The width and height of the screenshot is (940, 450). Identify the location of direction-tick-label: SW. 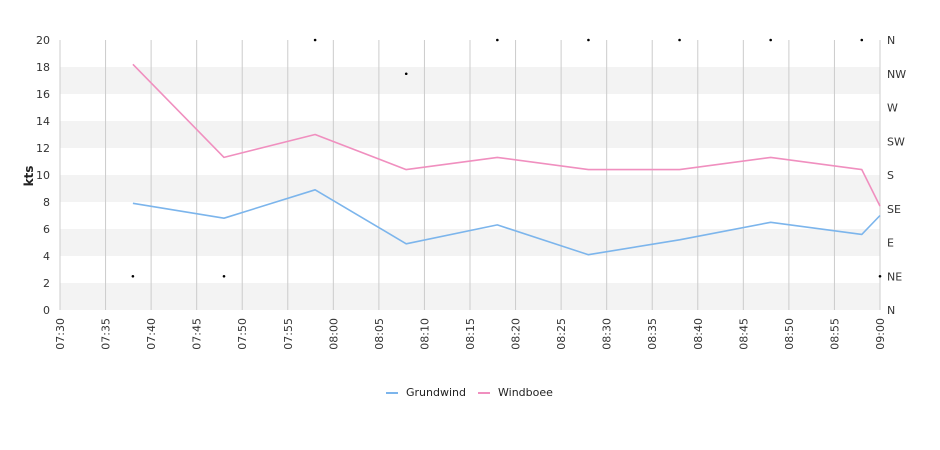
(896, 141).